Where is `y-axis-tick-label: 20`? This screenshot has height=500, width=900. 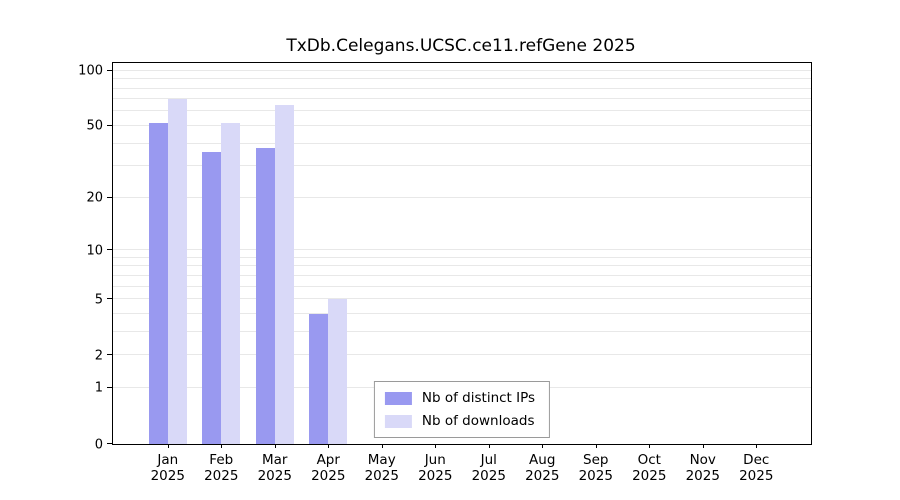 y-axis-tick-label: 20 is located at coordinates (94, 198).